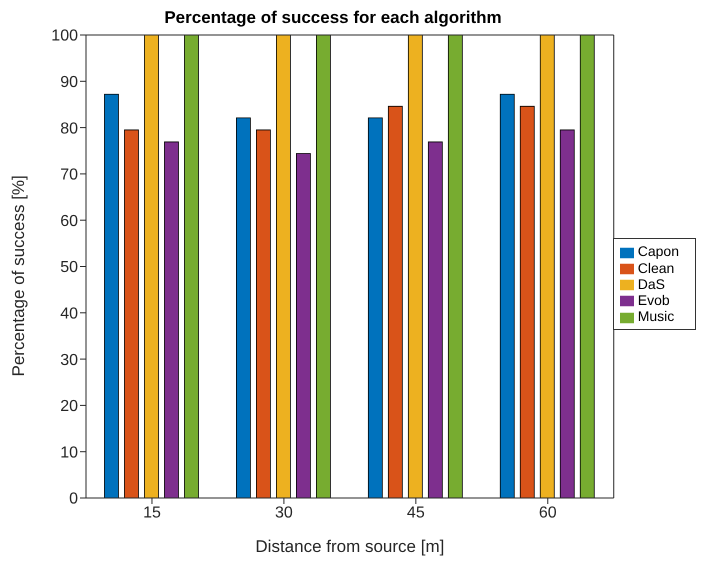 The image size is (707, 568). Describe the element at coordinates (656, 316) in the screenshot. I see `legend-label: Music` at that location.